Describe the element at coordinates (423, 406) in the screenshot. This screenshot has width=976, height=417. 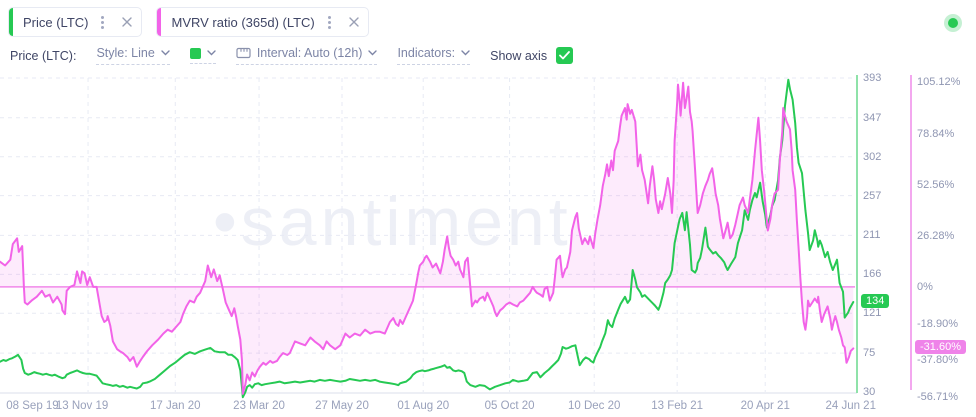
I see `date-tick-label: 01 Aug 20` at that location.